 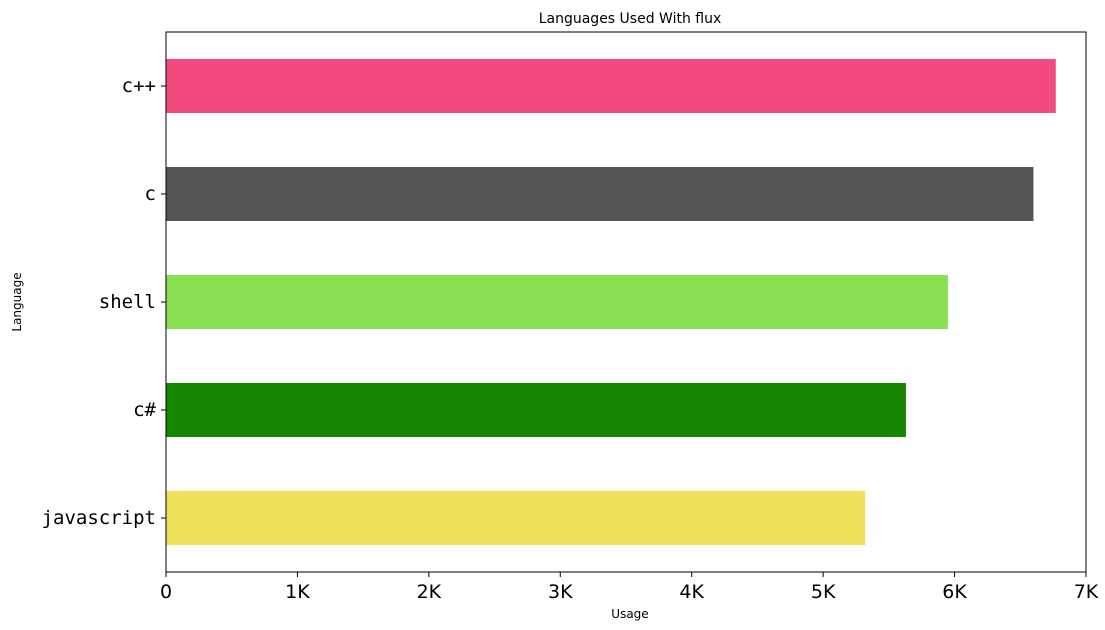 I want to click on x-tick-label: 7K, so click(x=1086, y=592).